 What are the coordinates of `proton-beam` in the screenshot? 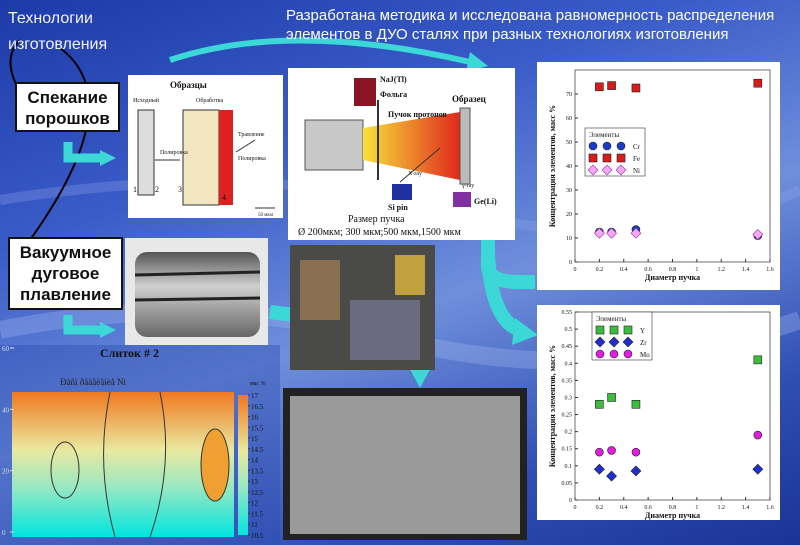 It's located at (411, 146).